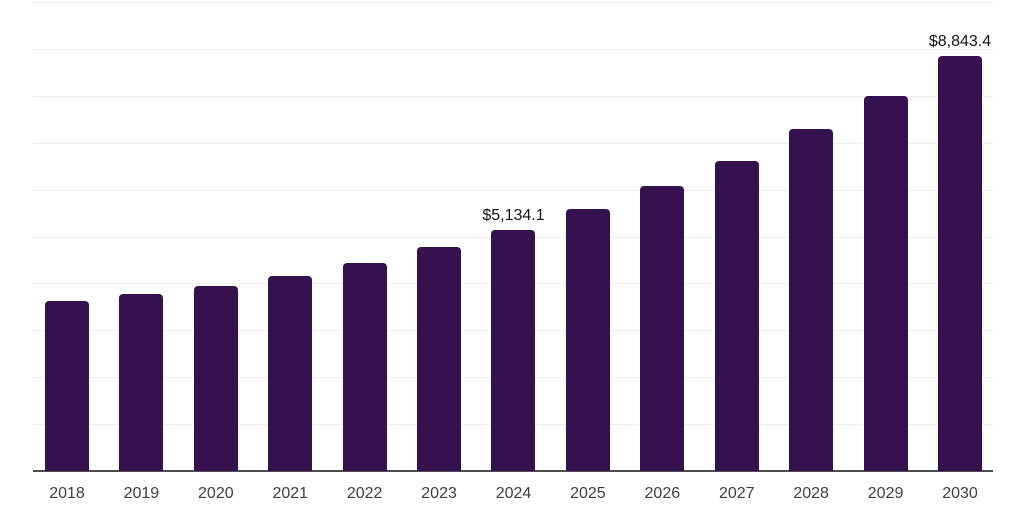 Image resolution: width=1024 pixels, height=512 pixels. What do you see at coordinates (141, 382) in the screenshot?
I see `bar-2019` at bounding box center [141, 382].